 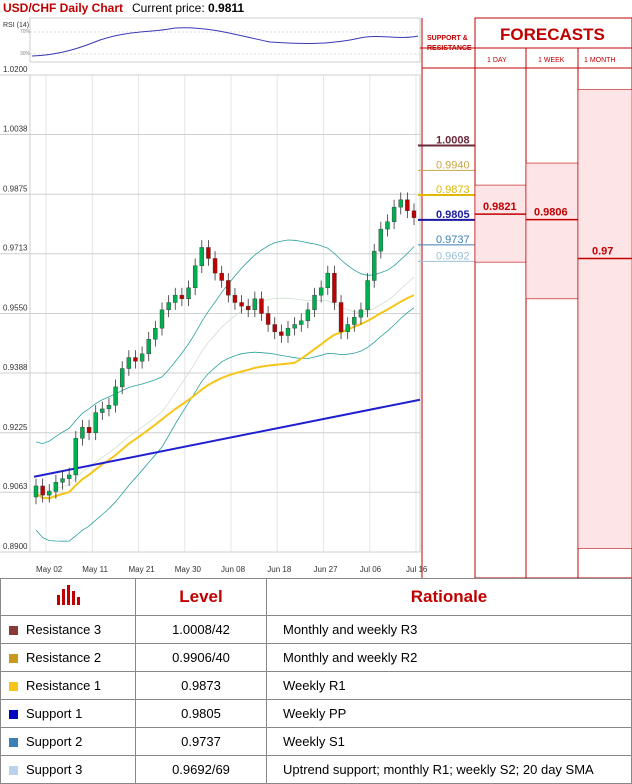 What do you see at coordinates (233, 569) in the screenshot?
I see `x-tick-label: Jun 08` at bounding box center [233, 569].